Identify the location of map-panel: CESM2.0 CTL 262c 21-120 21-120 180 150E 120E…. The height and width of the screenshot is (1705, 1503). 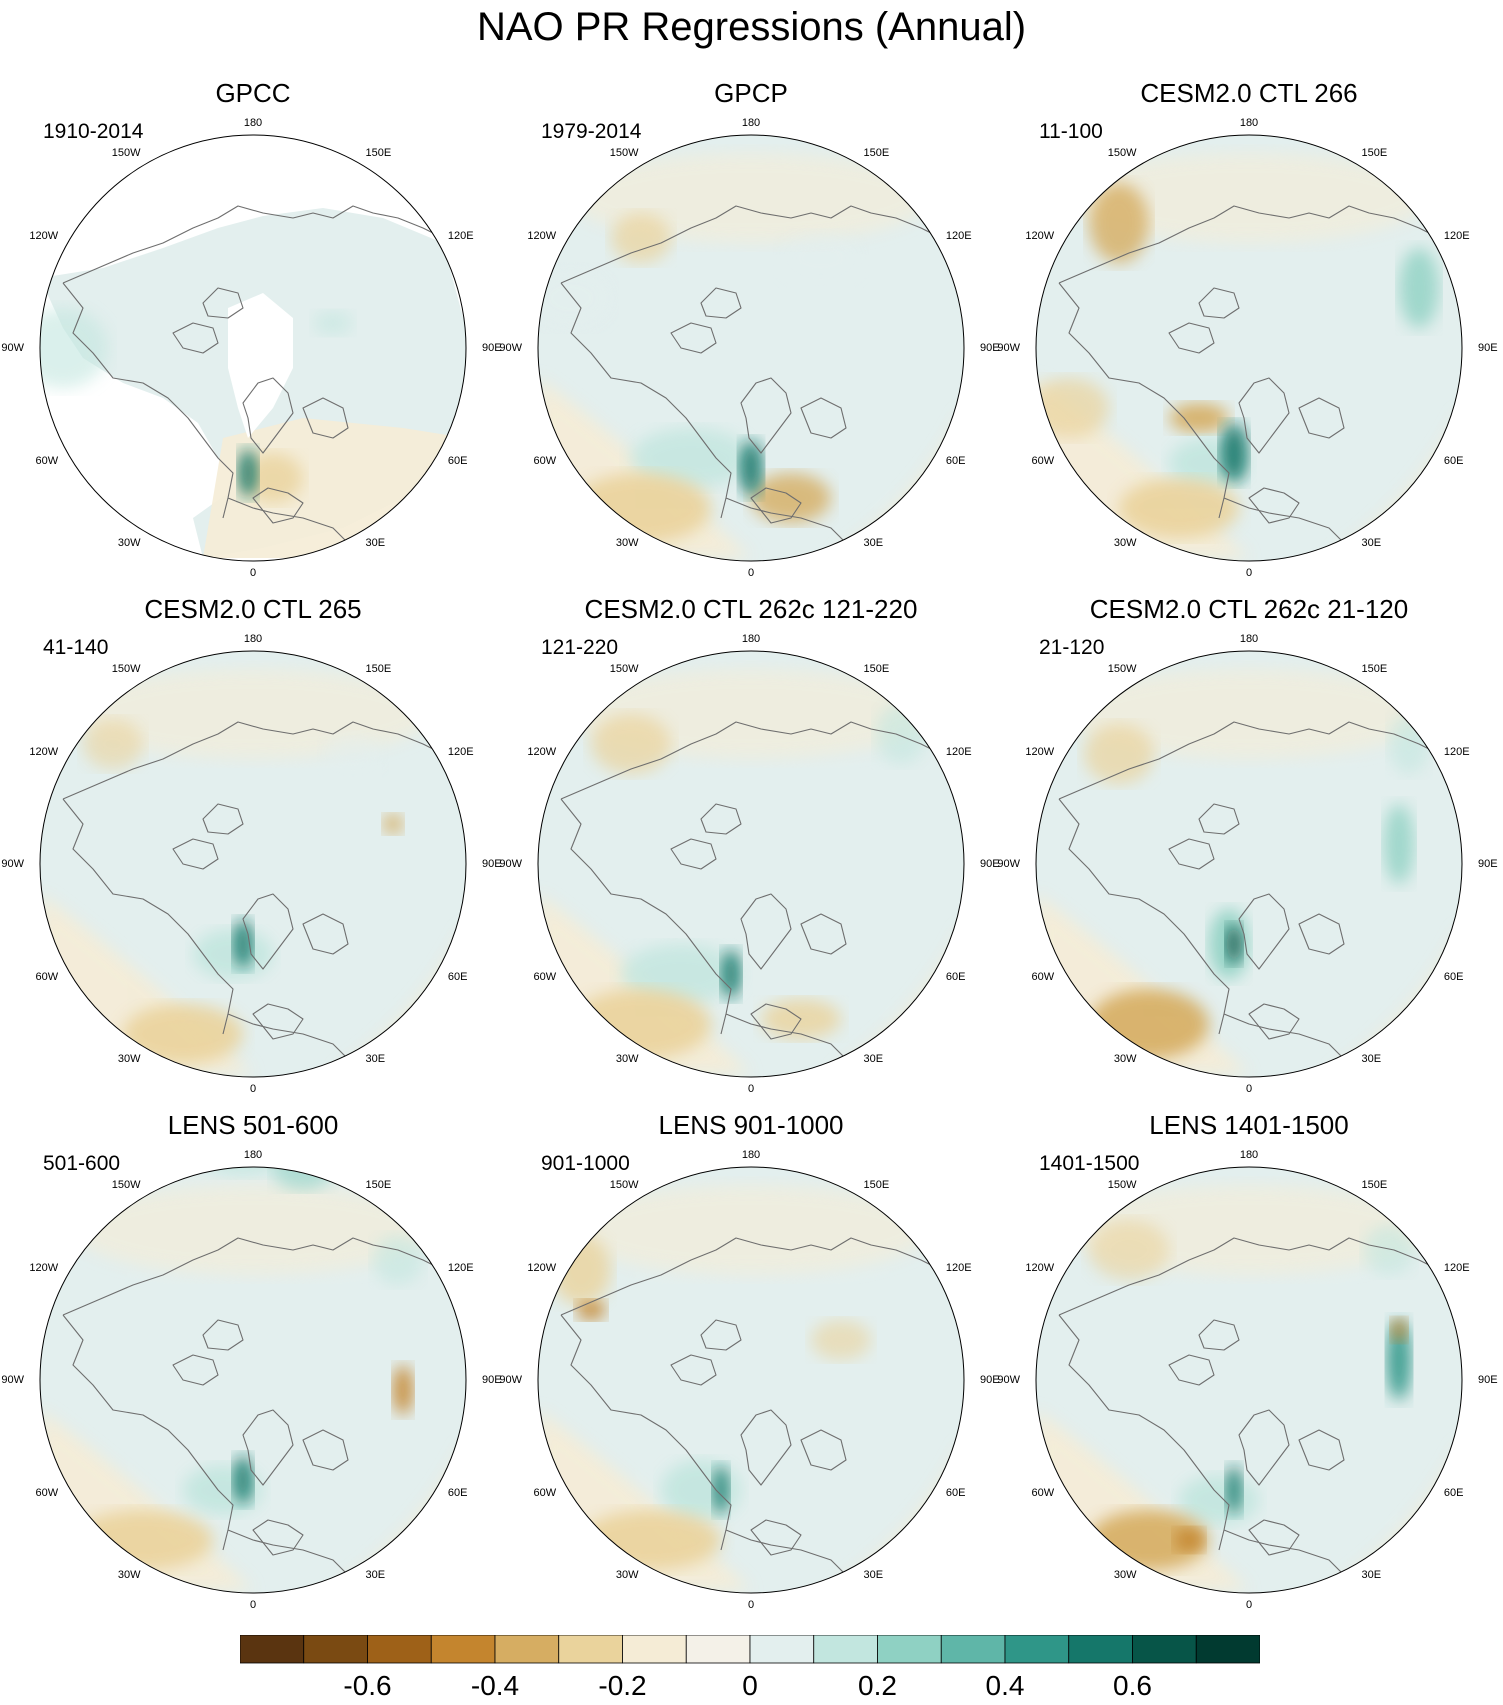
(1248, 844).